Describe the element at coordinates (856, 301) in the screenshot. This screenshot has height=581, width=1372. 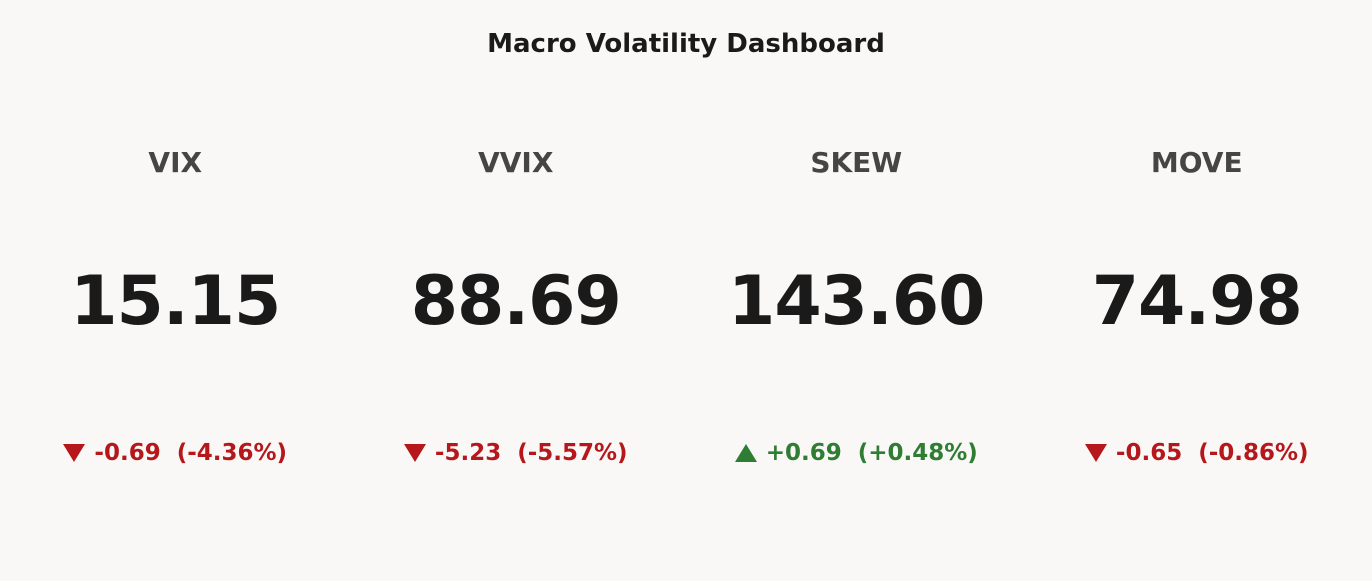
I see `kpi-value: 143.60` at that location.